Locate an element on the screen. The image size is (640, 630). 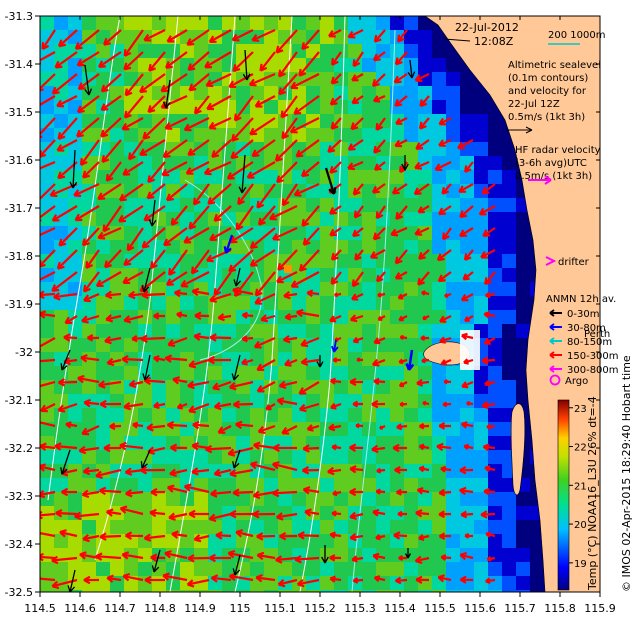
lon-tick-label: 114.5 is located at coordinates (40, 608).